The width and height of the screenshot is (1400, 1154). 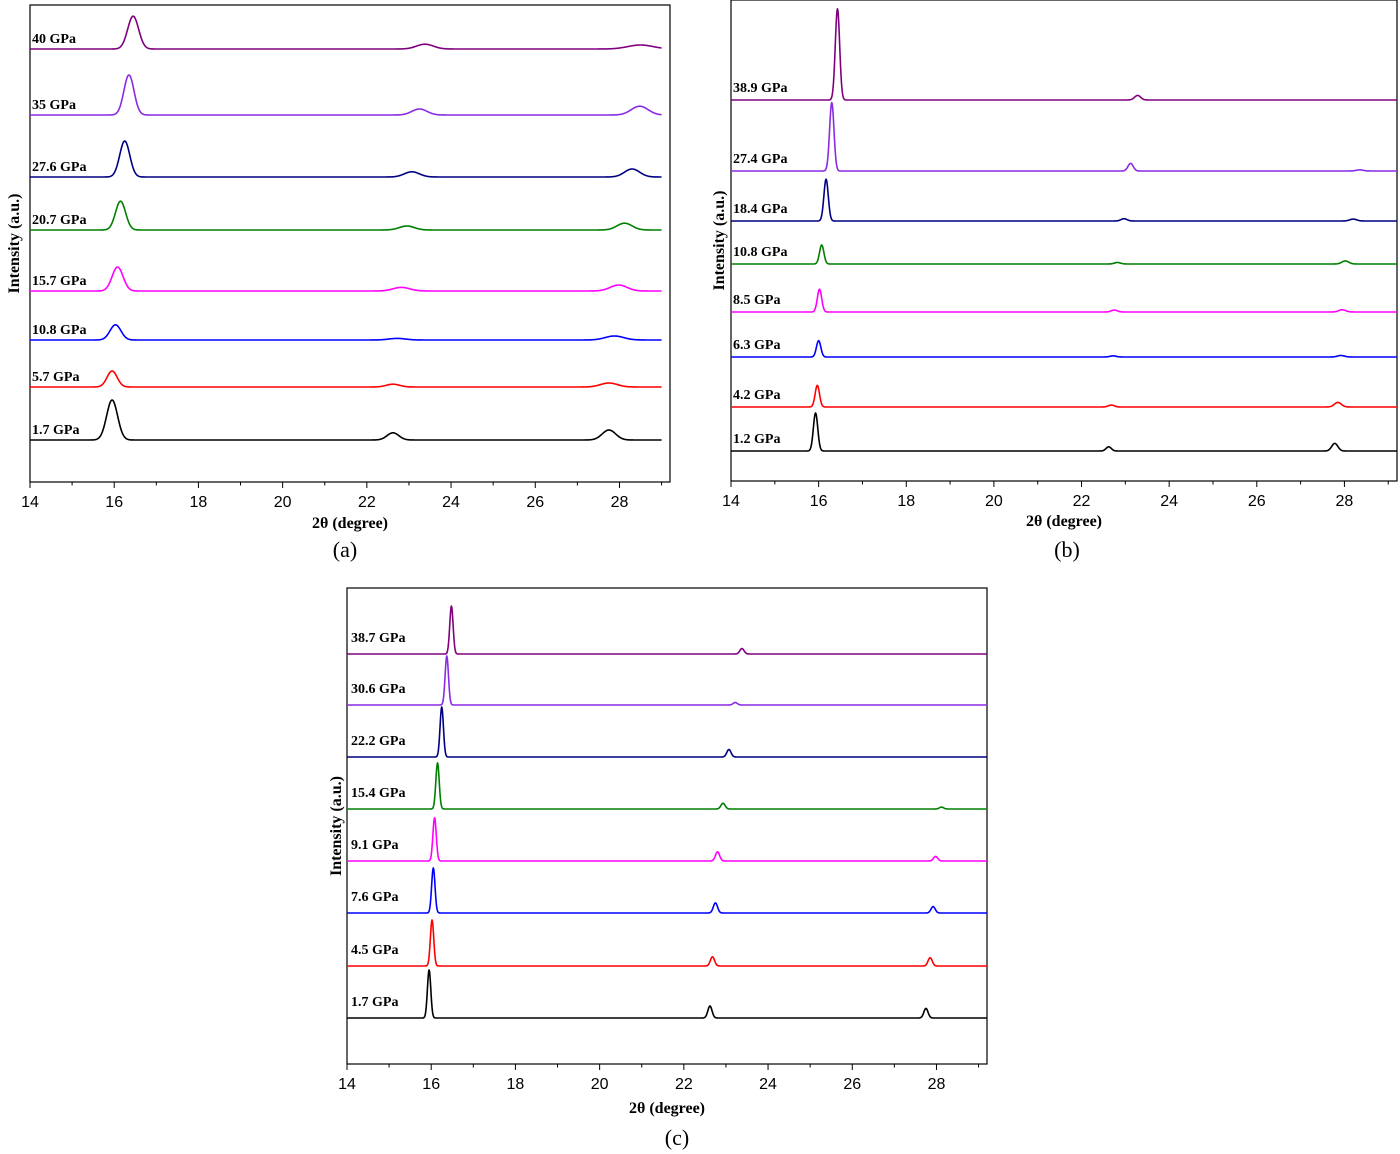 I want to click on series-label-7: 35 GPa, so click(x=54, y=105).